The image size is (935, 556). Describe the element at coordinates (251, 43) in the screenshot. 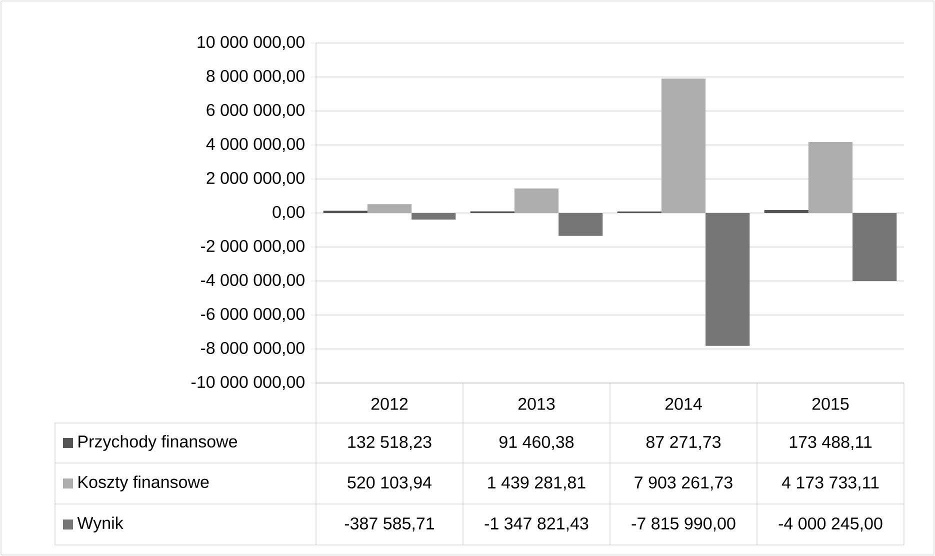

I see `y-tick-label: 10 000 000,00` at that location.